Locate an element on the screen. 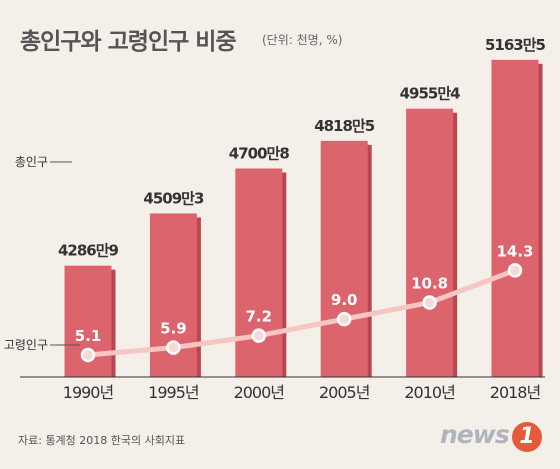 The width and height of the screenshot is (560, 469). line-value-label: 7.2 is located at coordinates (259, 317).